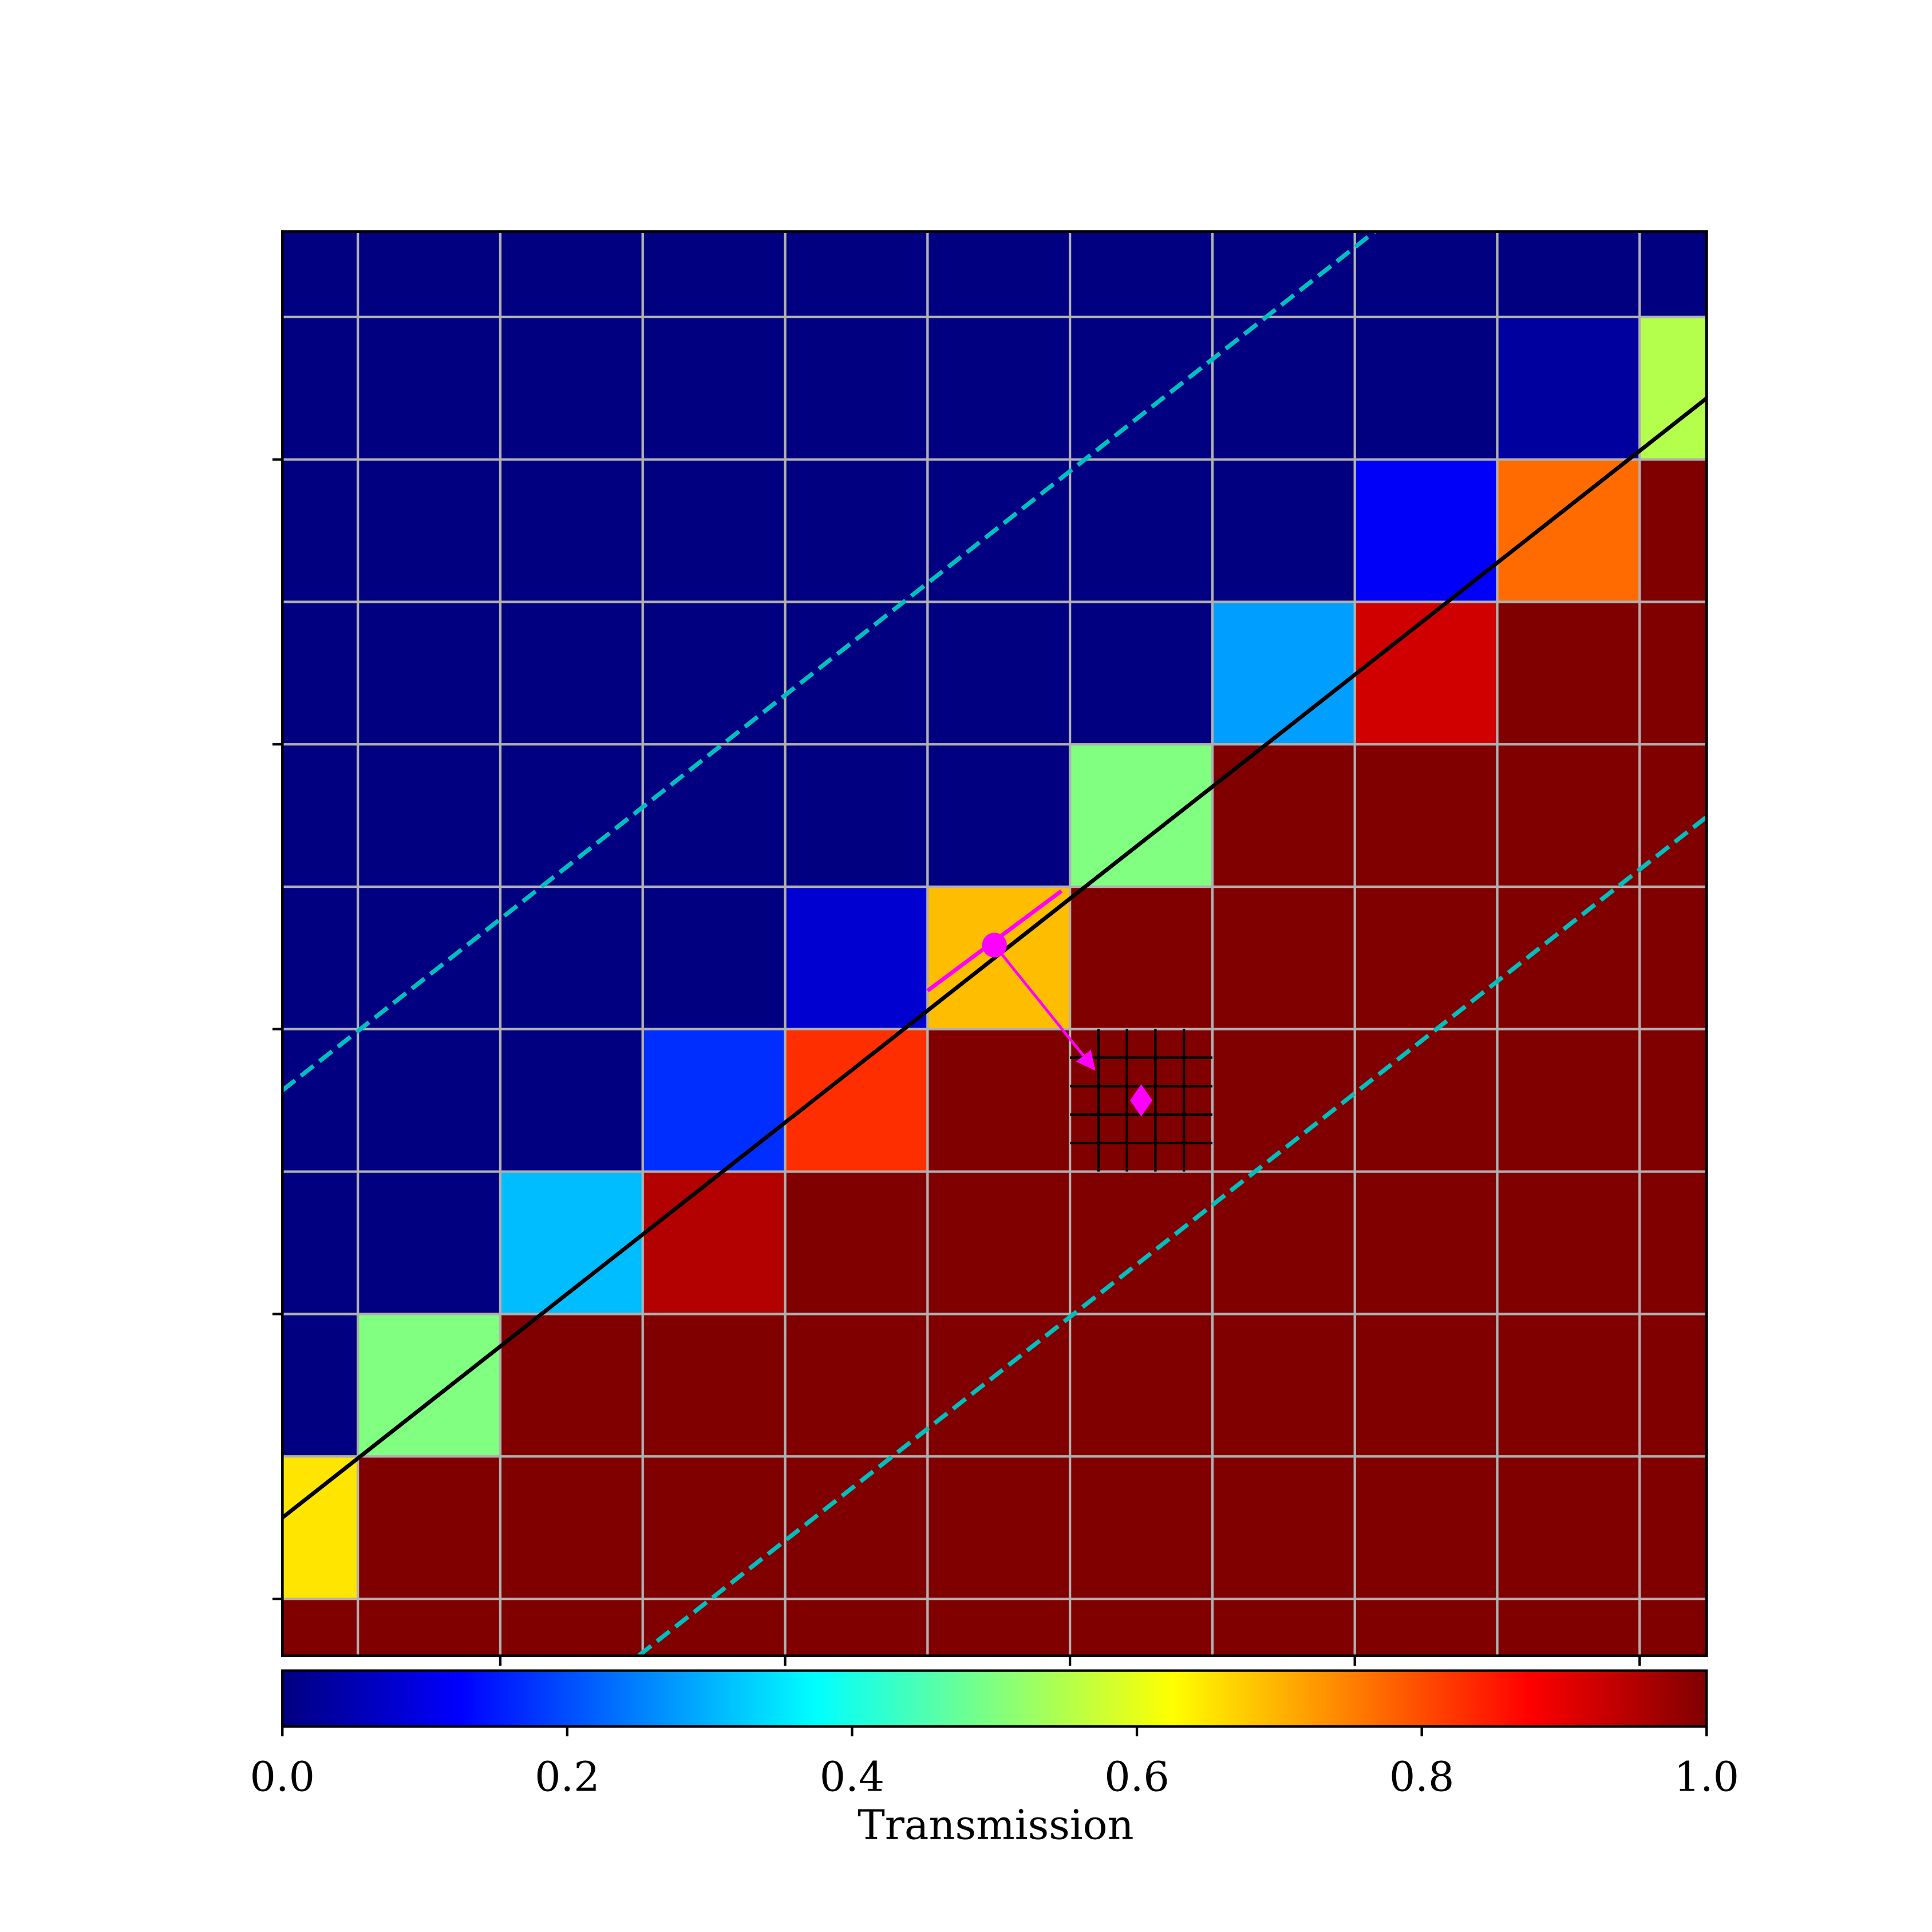 The image size is (1932, 1932). Describe the element at coordinates (1141, 1100) in the screenshot. I see `diamond-marker` at that location.